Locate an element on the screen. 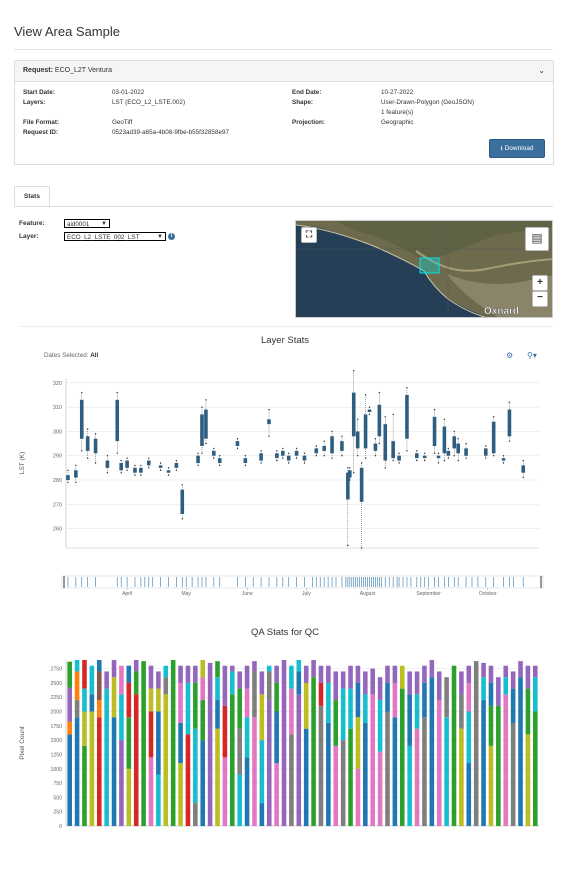 The width and height of the screenshot is (567, 882). y-tick-label: 300 is located at coordinates (57, 432).